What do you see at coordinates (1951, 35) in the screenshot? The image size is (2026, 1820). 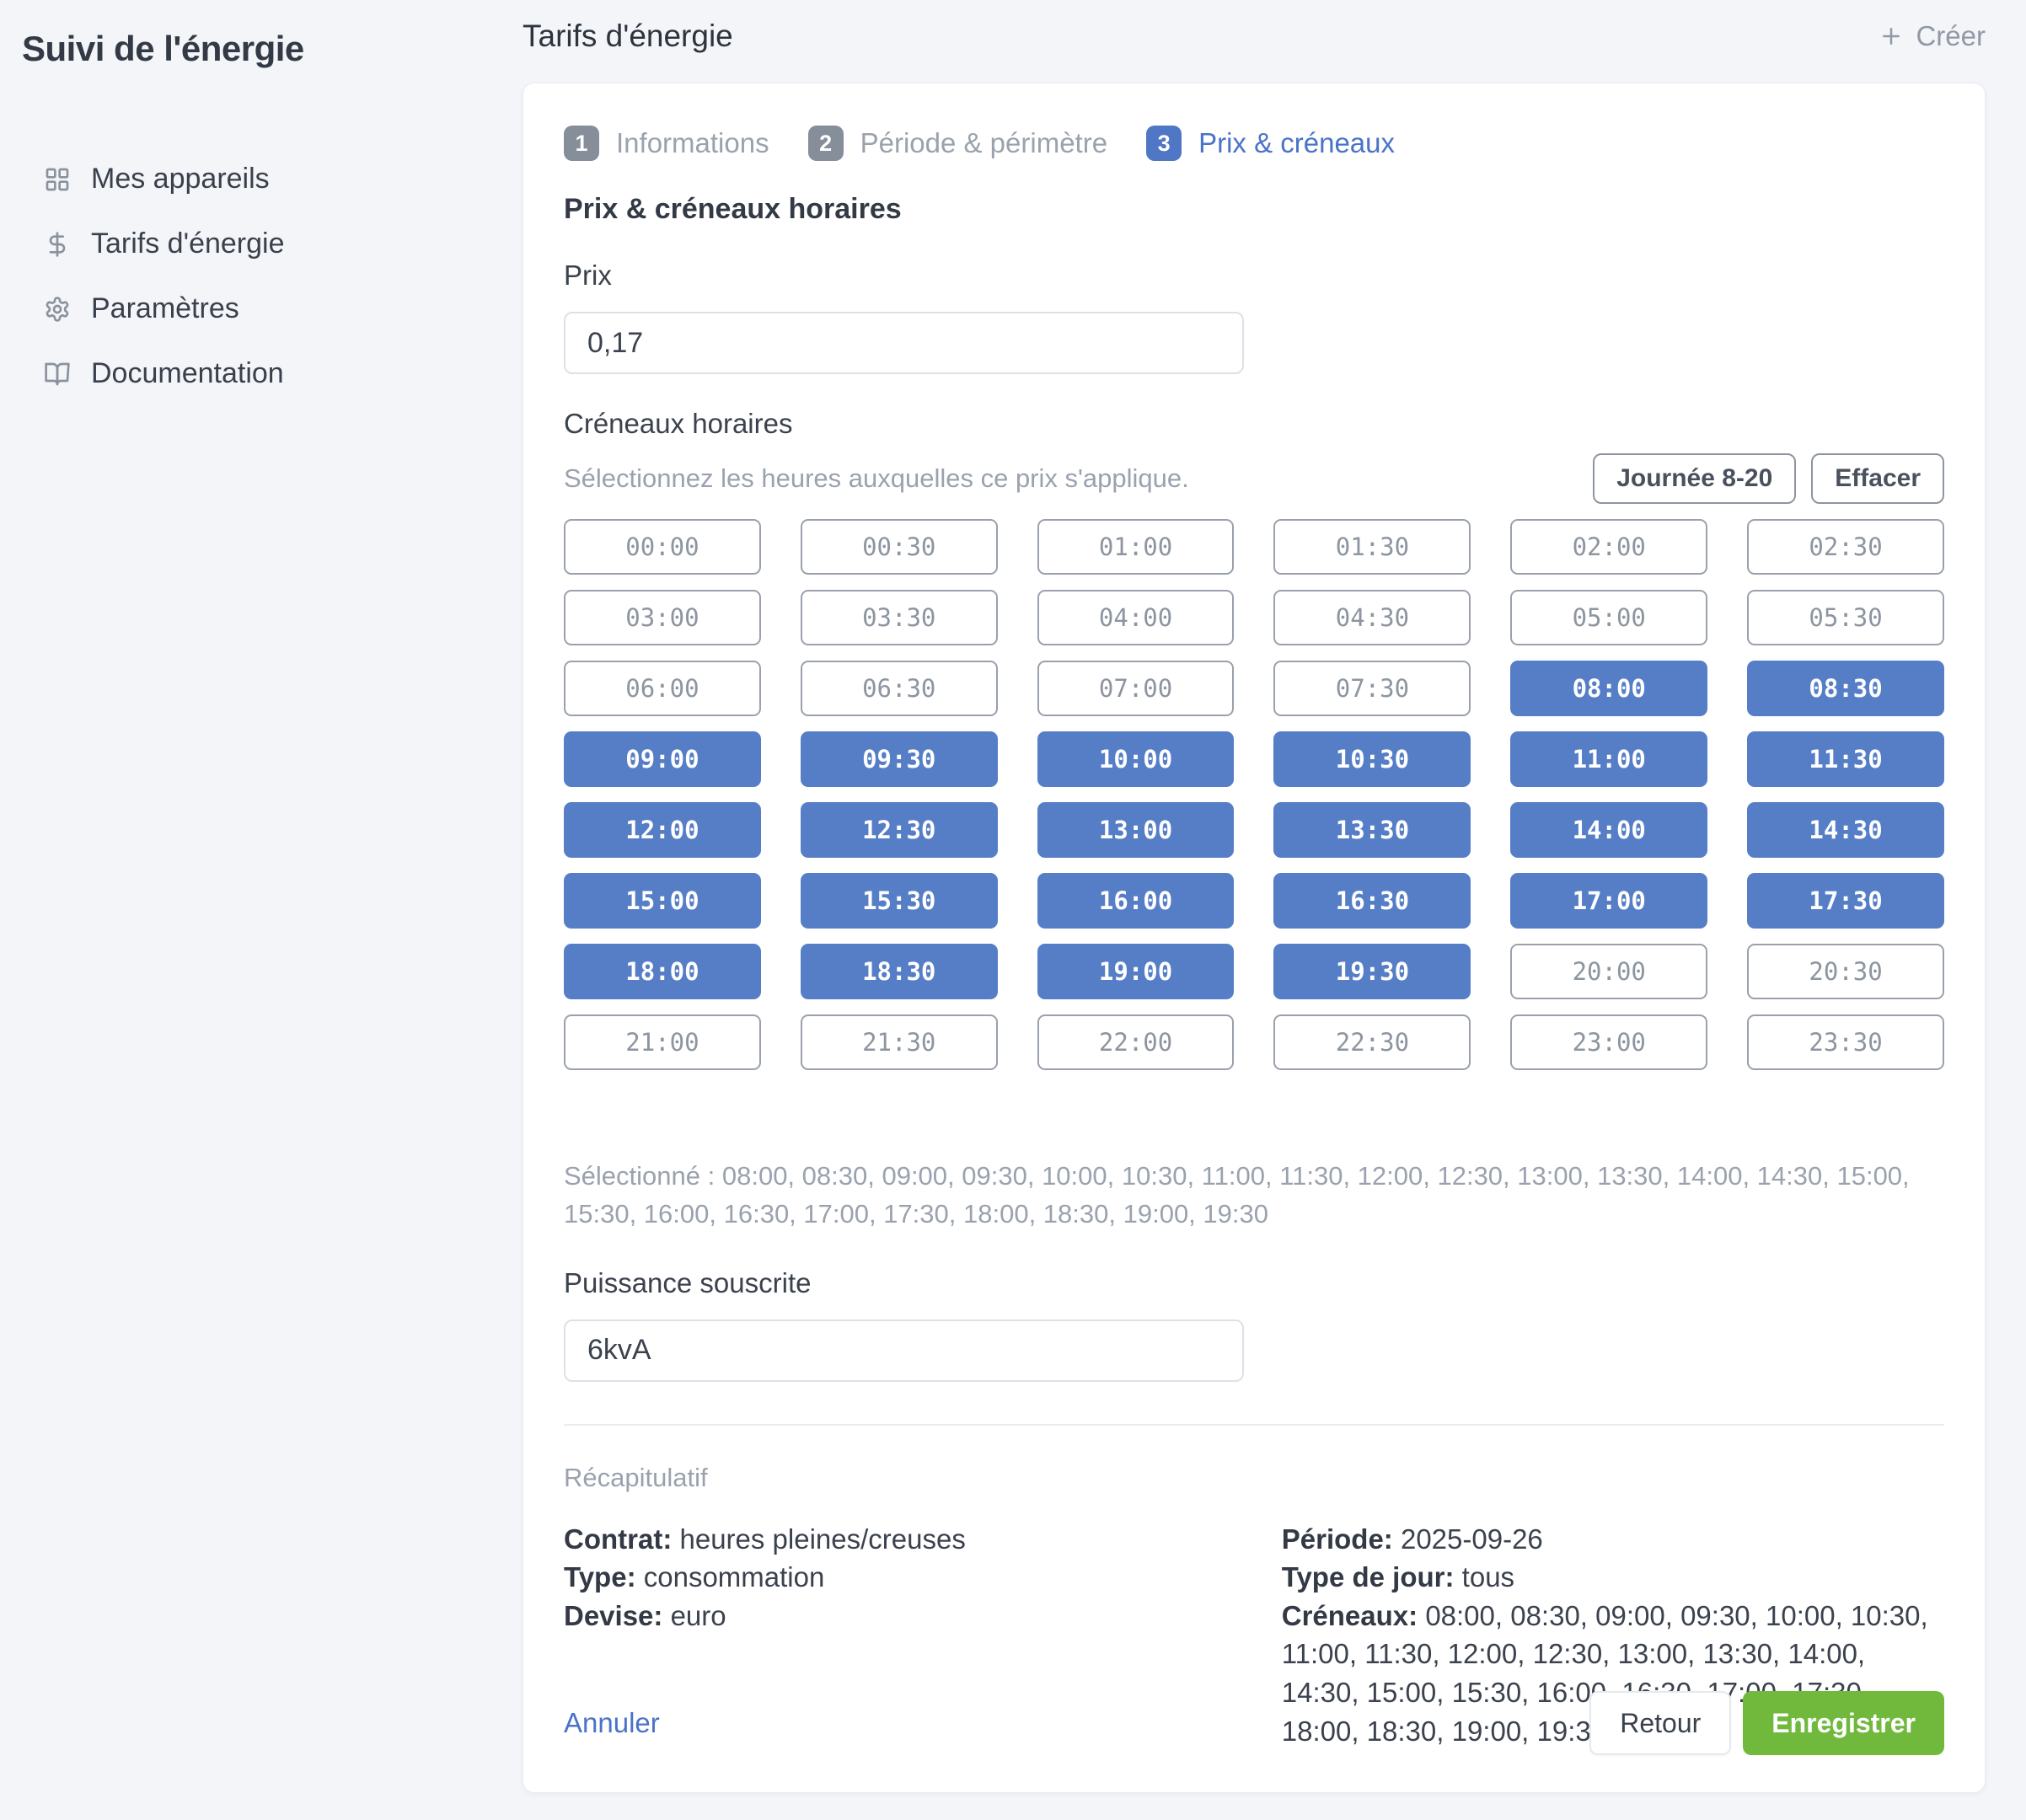 I see `create-button-label: Créer` at bounding box center [1951, 35].